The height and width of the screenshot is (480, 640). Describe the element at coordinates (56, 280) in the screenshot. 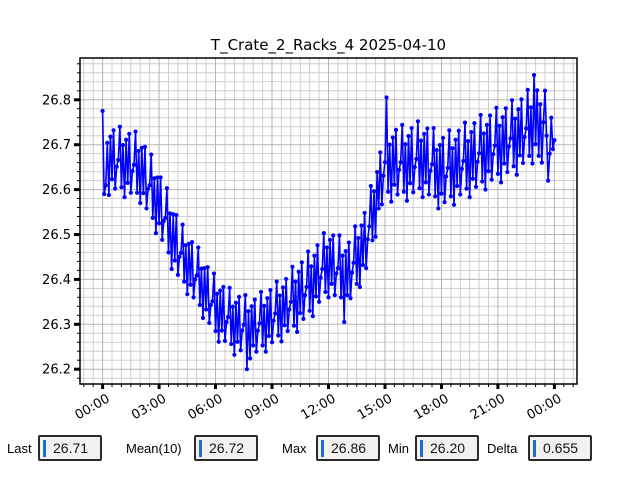

I see `y-tick-label: 26.4` at that location.